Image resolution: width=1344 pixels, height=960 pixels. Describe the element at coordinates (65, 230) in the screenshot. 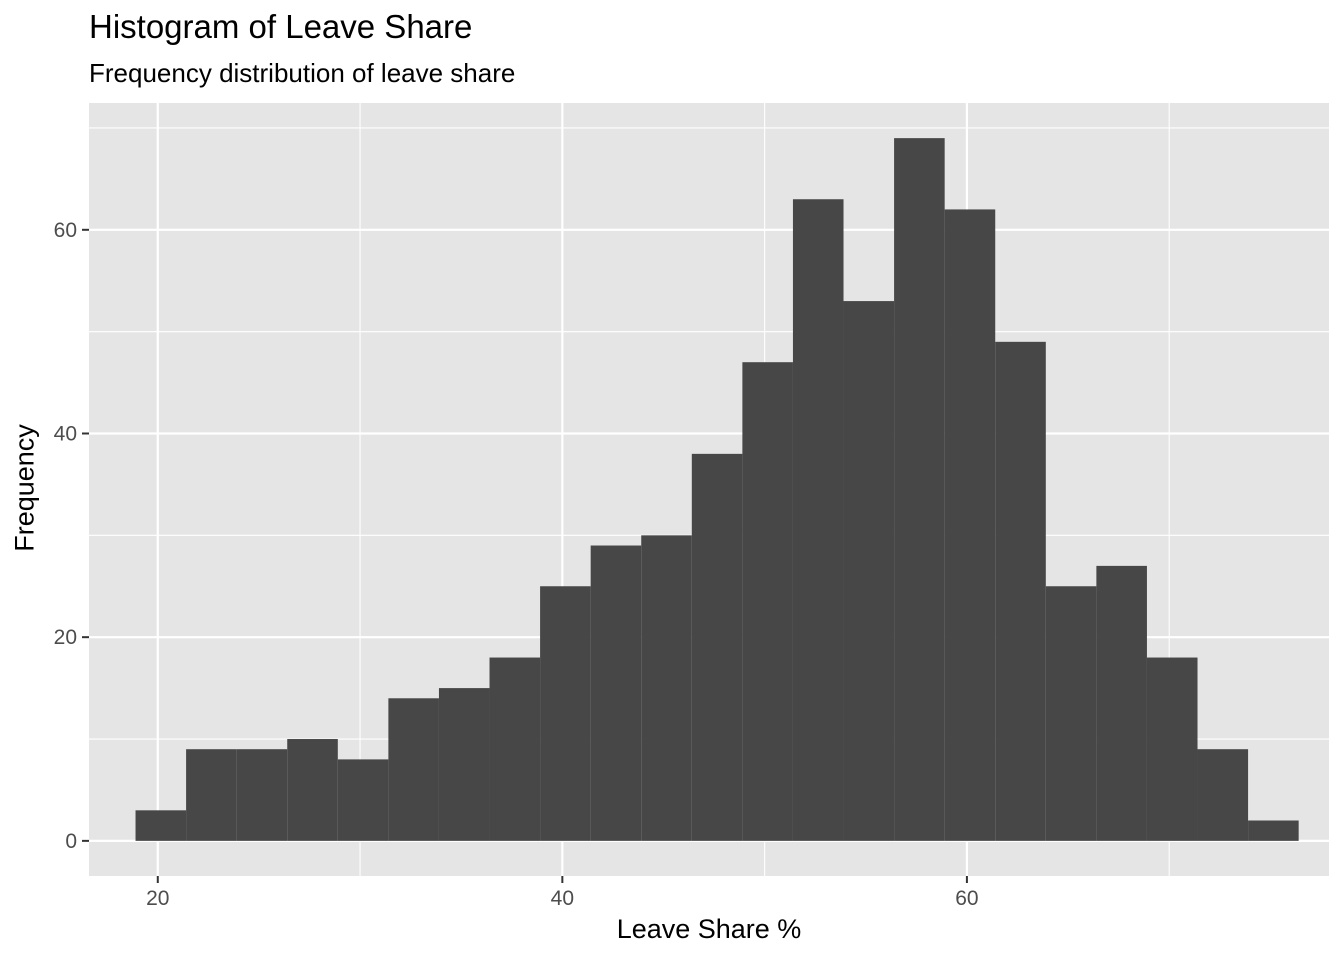

I see `y-tick-label: 60` at that location.